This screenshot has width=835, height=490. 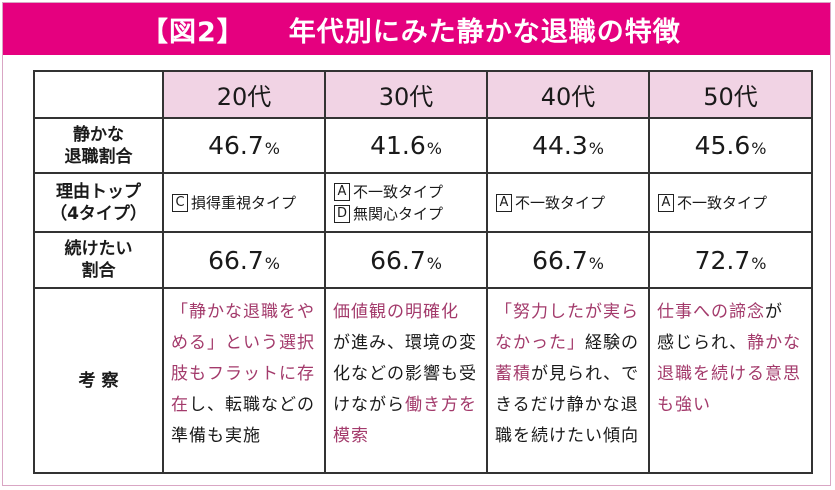 I want to click on continue-30s: 66.7%, so click(x=406, y=260).